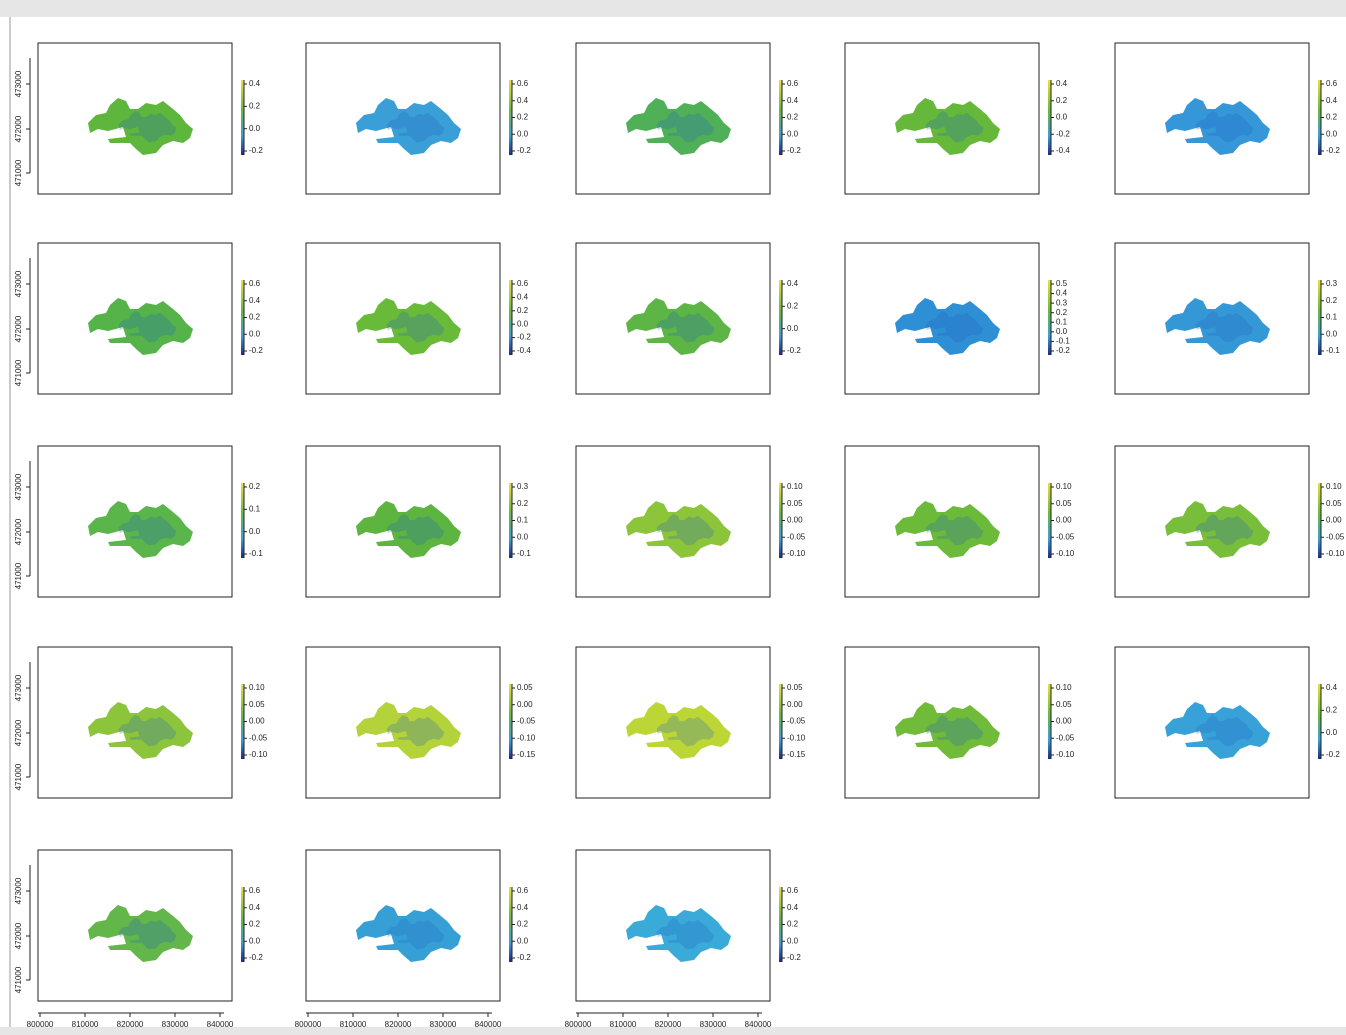 The width and height of the screenshot is (1346, 1035). Describe the element at coordinates (85, 1024) in the screenshot. I see `x-axis-label: 810000` at that location.